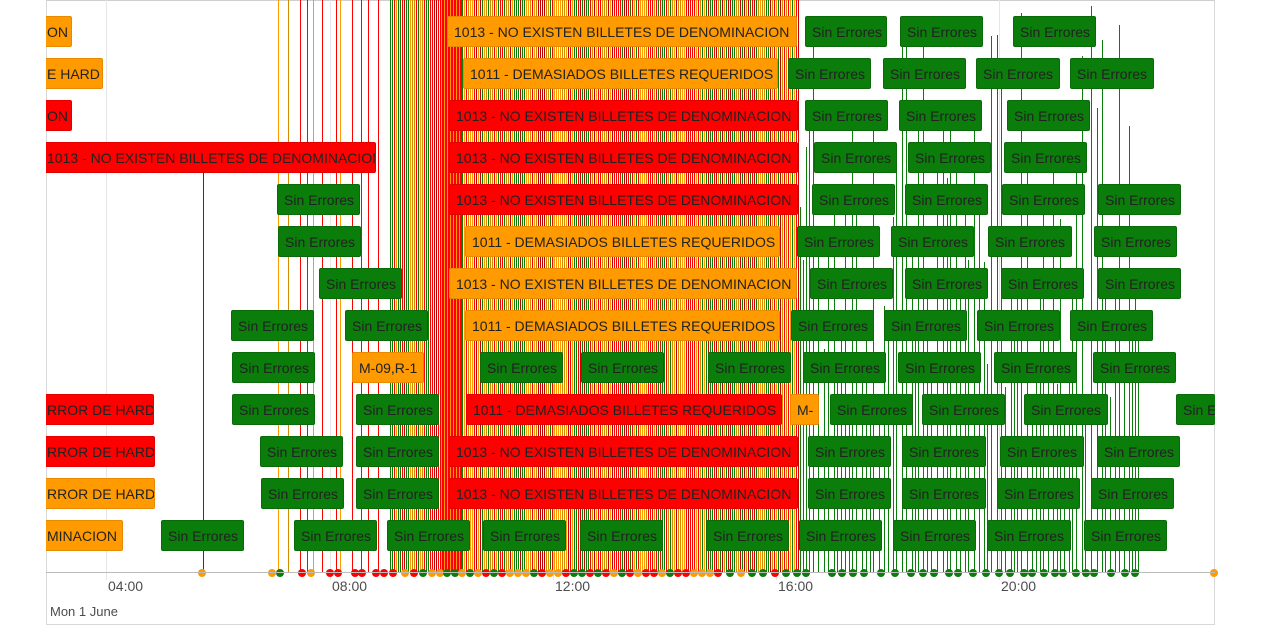 The image size is (1275, 637). What do you see at coordinates (1195, 409) in the screenshot?
I see `timeline-item: Sin E` at bounding box center [1195, 409].